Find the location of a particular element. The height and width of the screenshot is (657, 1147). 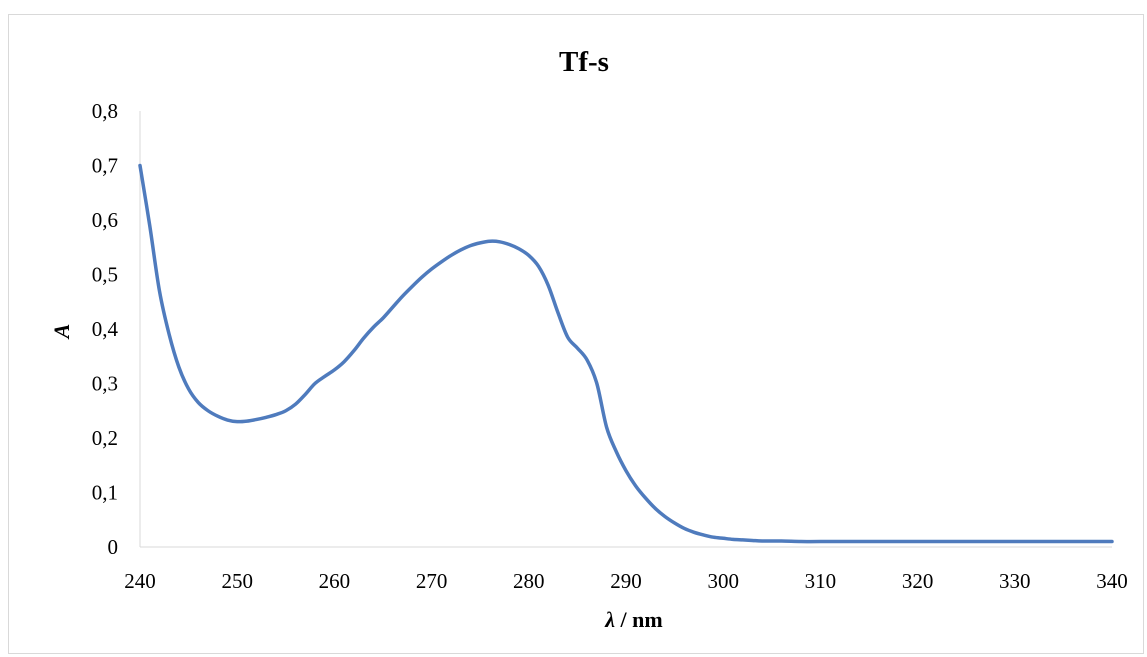

x-tick-label: 290 is located at coordinates (626, 581).